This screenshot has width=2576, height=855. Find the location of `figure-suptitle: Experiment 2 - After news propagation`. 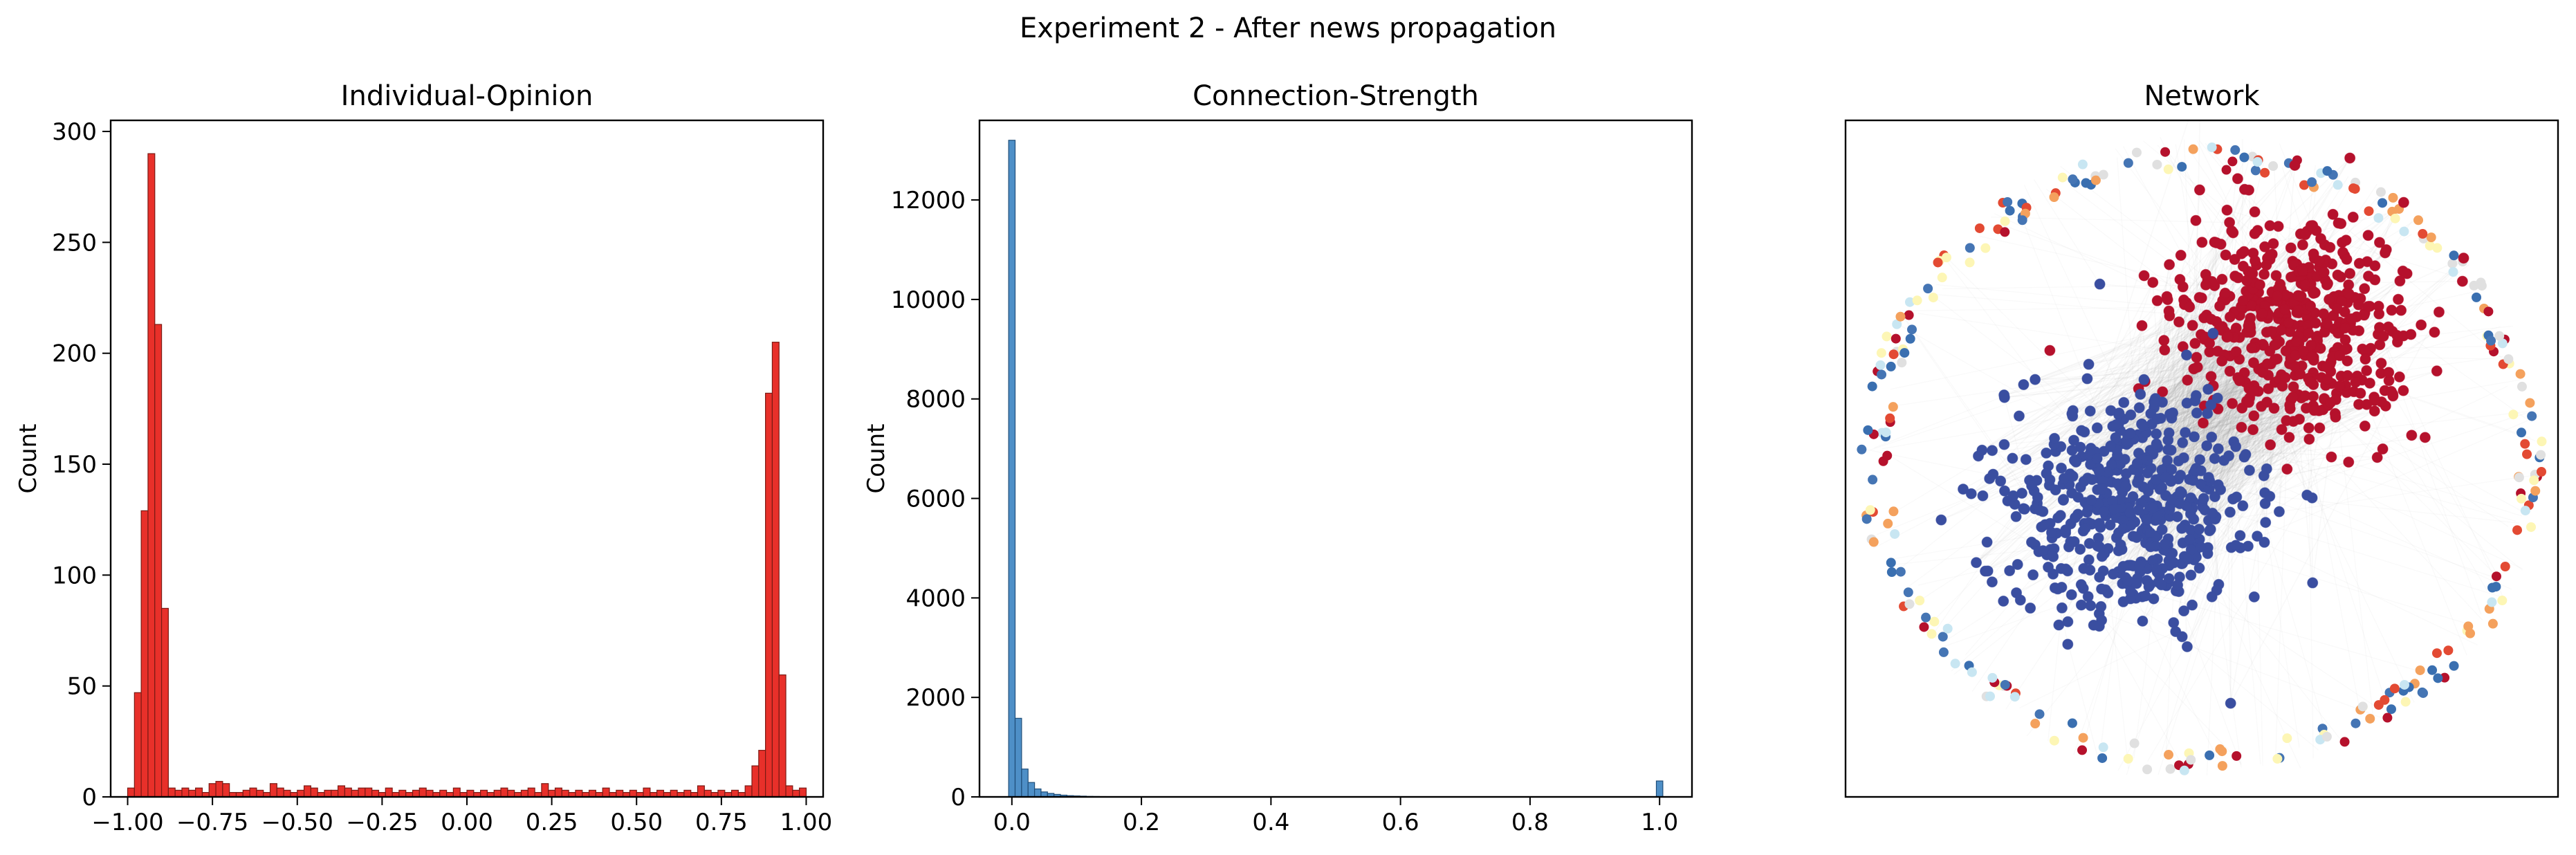

figure-suptitle: Experiment 2 - After news propagation is located at coordinates (1288, 28).